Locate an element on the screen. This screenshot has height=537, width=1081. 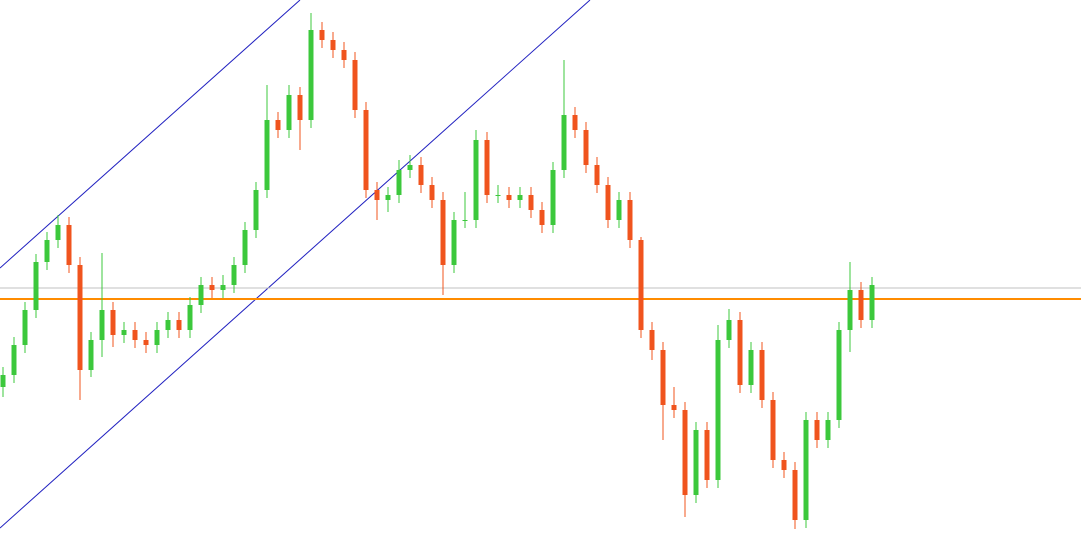
channel-upper is located at coordinates (150, 134).